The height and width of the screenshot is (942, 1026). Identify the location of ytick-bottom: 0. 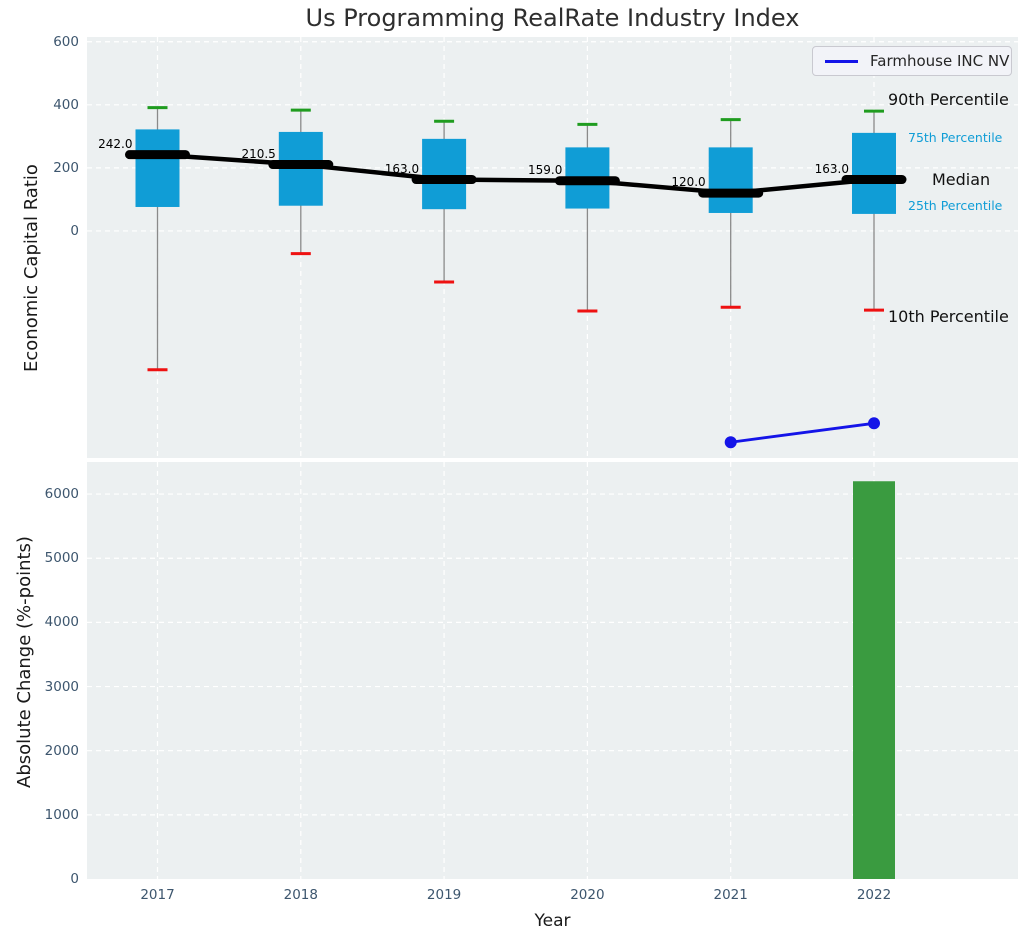
(74, 879).